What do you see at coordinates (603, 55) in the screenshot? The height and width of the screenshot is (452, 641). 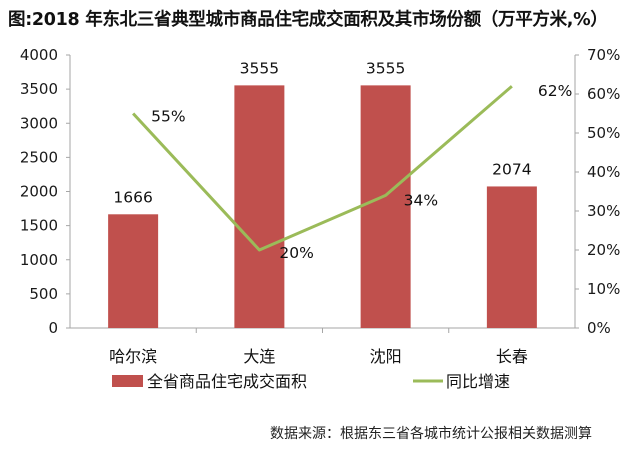 I see `right-axis-tick-label: 70%` at bounding box center [603, 55].